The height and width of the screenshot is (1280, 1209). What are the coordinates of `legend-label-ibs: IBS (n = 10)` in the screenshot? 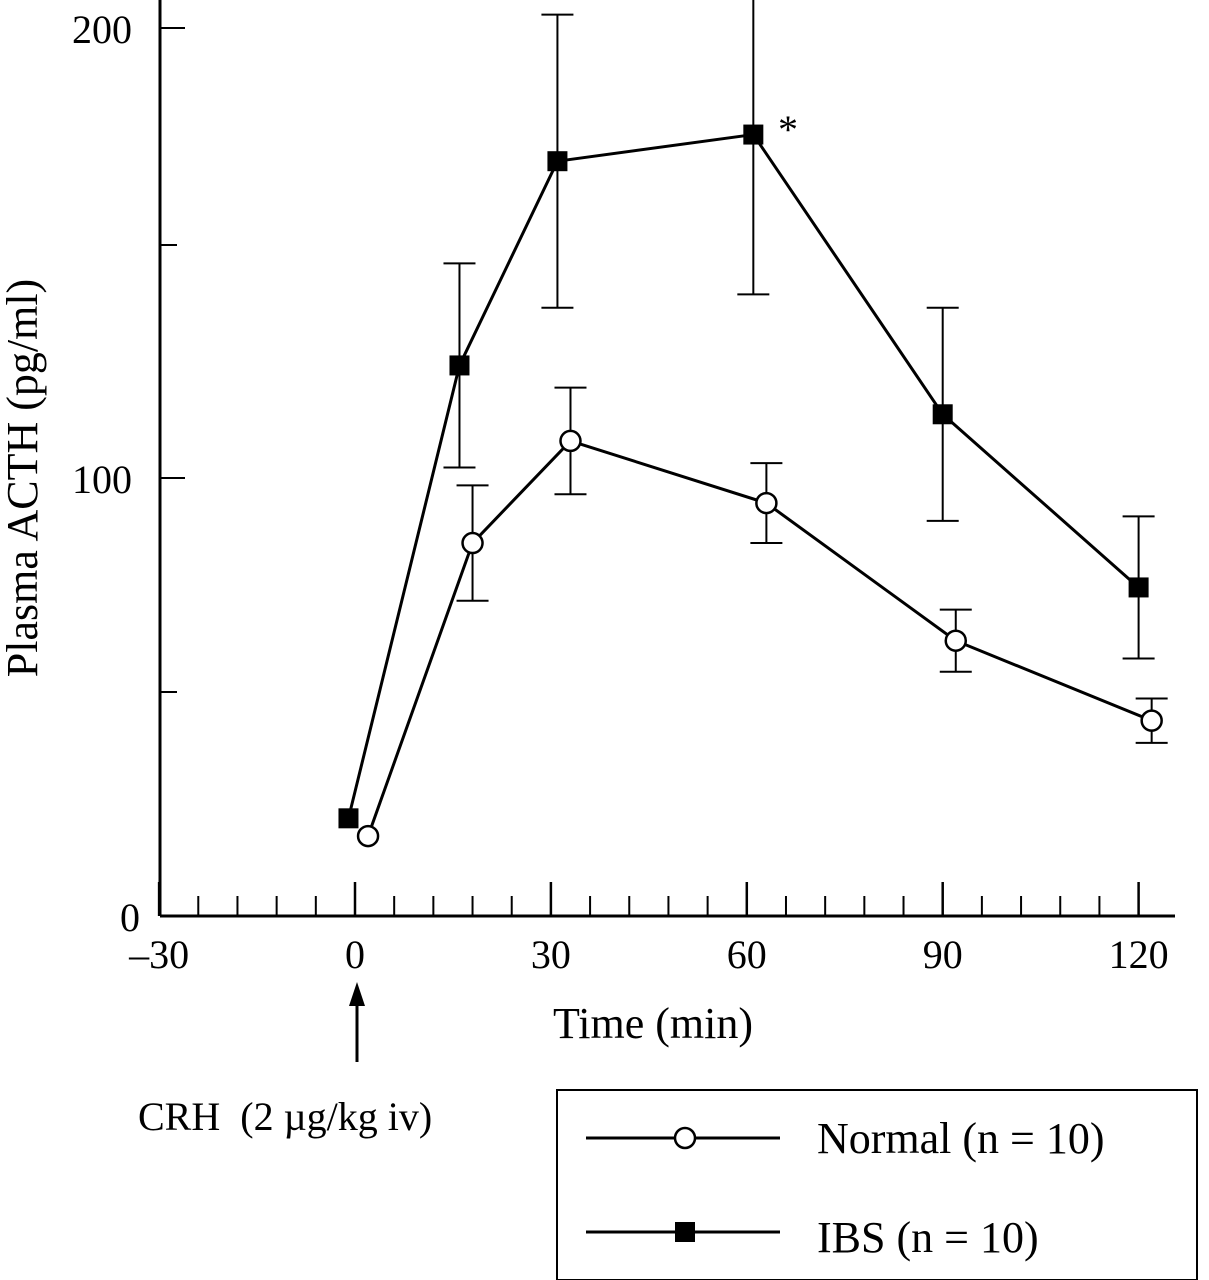 It's located at (928, 1237).